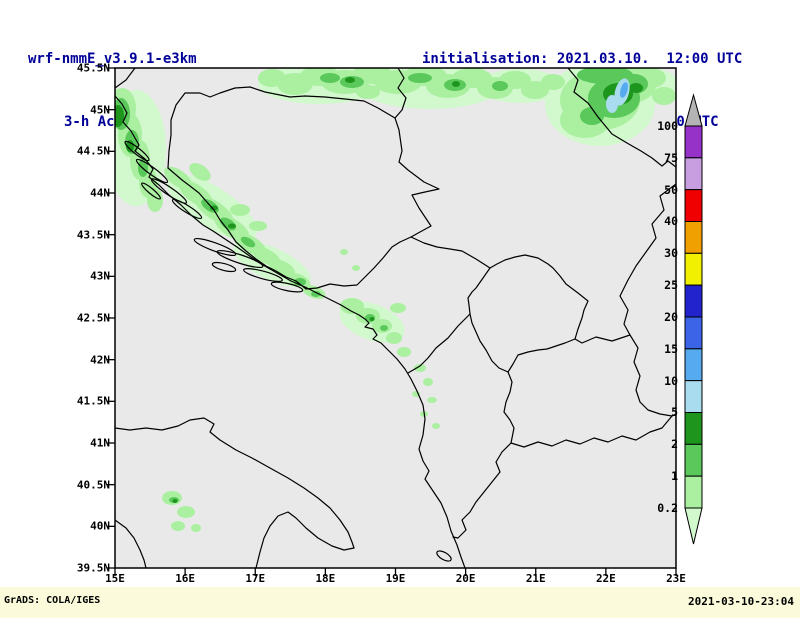 This screenshot has height=618, width=800. What do you see at coordinates (667, 126) in the screenshot?
I see `legend-value-label: 100` at bounding box center [667, 126].